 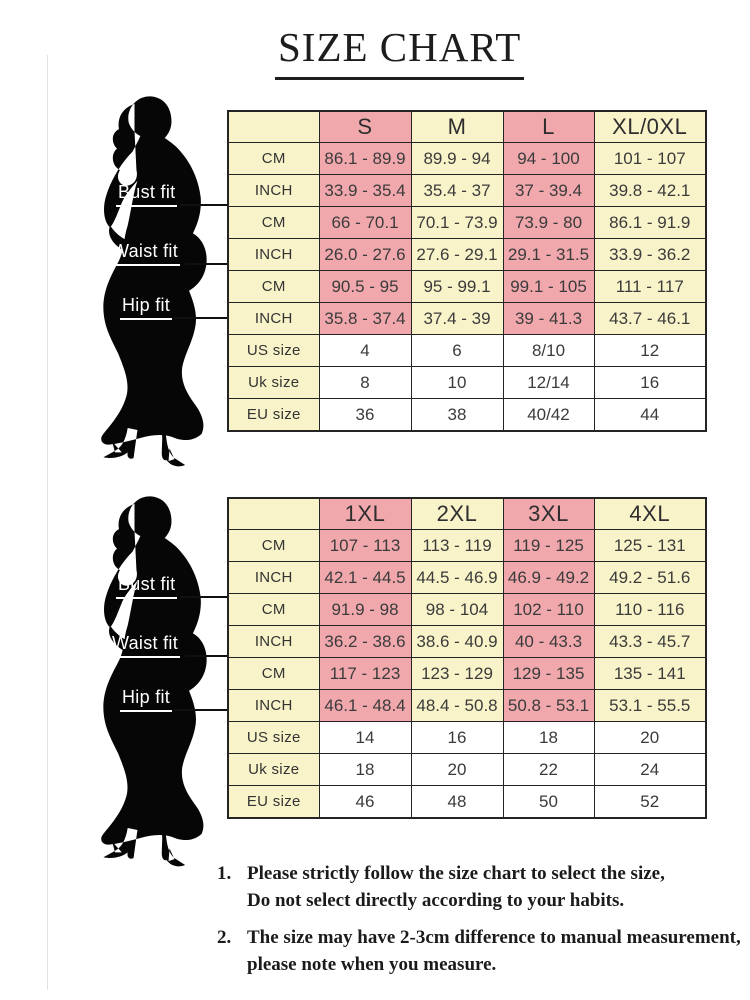 What do you see at coordinates (365, 350) in the screenshot?
I see `size-value-cell: 4` at bounding box center [365, 350].